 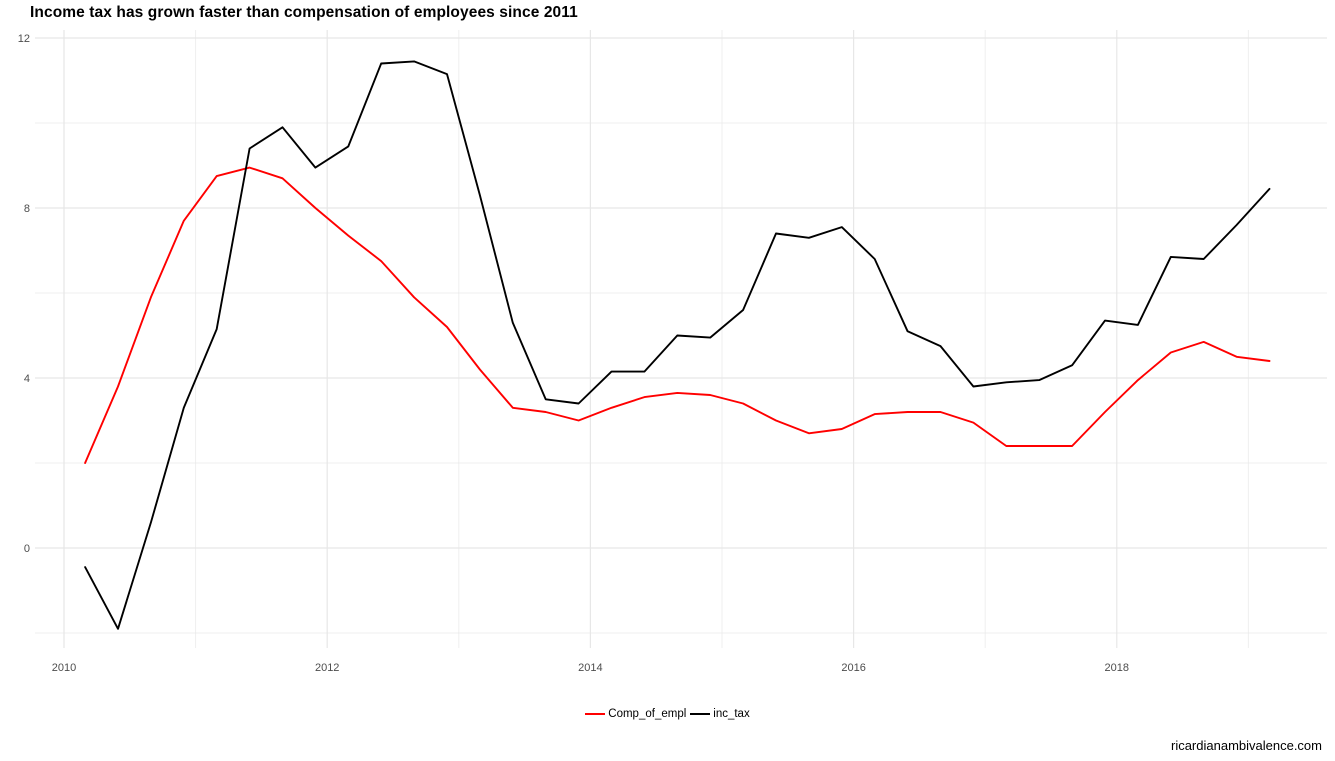 I want to click on x-tick-label: 2012, so click(x=327, y=668).